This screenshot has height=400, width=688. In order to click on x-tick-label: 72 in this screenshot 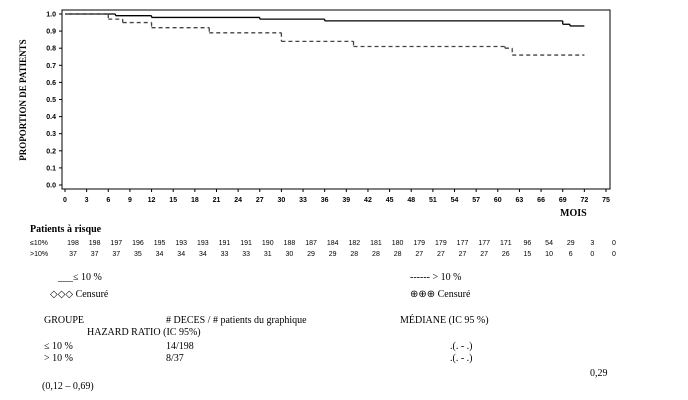, I will do `click(584, 200)`.